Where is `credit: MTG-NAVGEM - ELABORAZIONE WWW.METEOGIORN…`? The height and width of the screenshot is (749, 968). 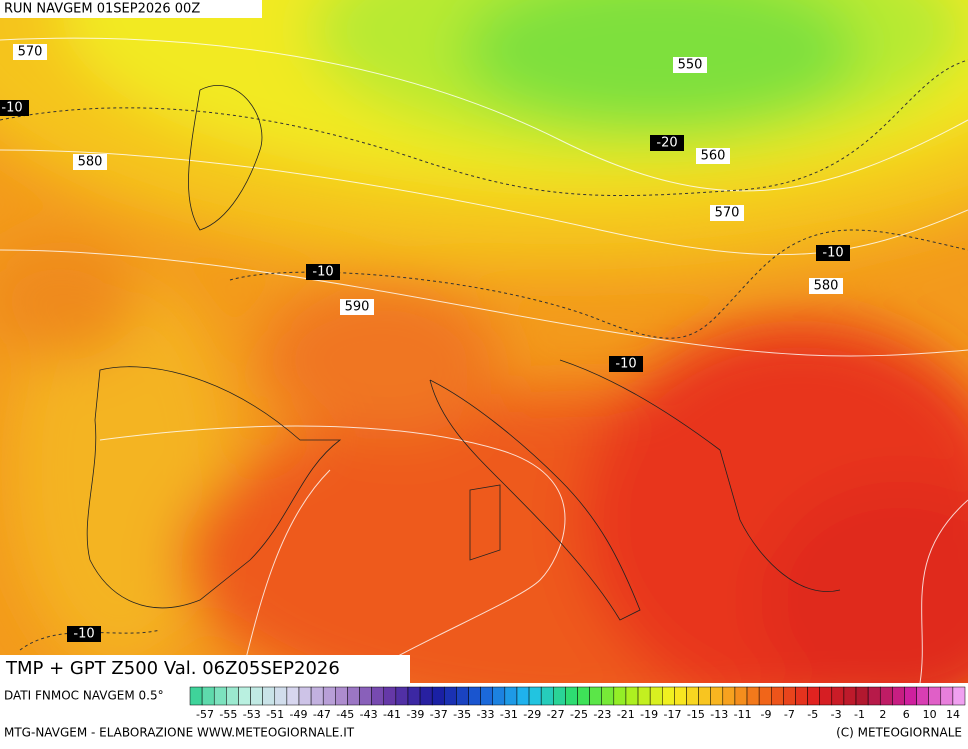 credit: MTG-NAVGEM - ELABORAZIONE WWW.METEOGIORN… is located at coordinates (179, 733).